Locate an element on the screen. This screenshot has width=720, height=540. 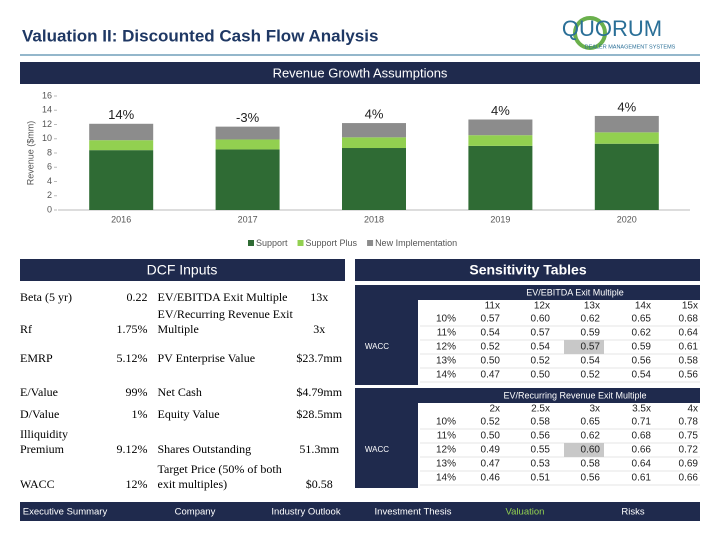
sensitivity-title: Sensitivity Tables is located at coordinates (527, 270).